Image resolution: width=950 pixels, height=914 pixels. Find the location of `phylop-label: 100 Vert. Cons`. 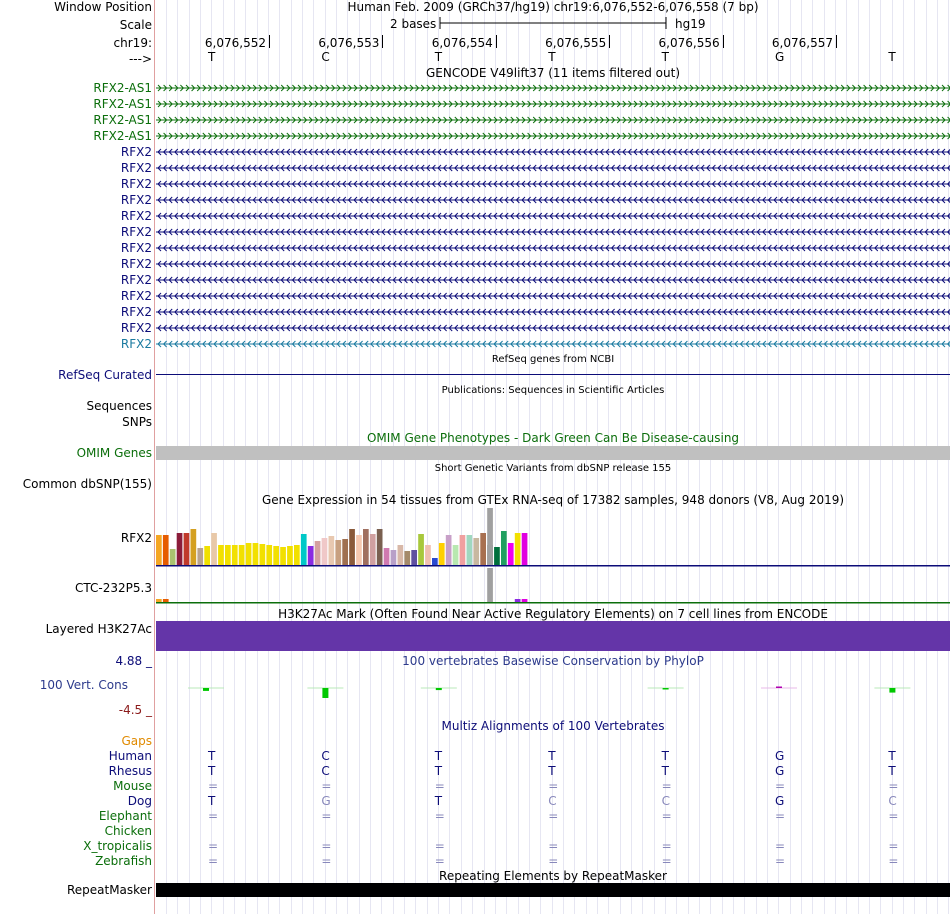

phylop-label: 100 Vert. Cons is located at coordinates (83, 685).